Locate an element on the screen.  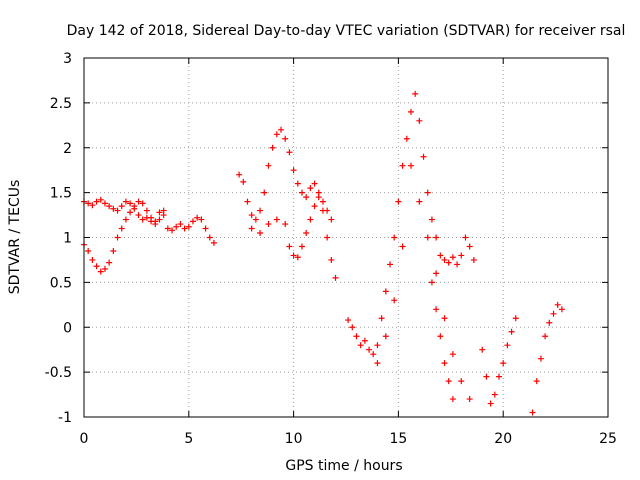
x-tick-label: 20 is located at coordinates (503, 439).